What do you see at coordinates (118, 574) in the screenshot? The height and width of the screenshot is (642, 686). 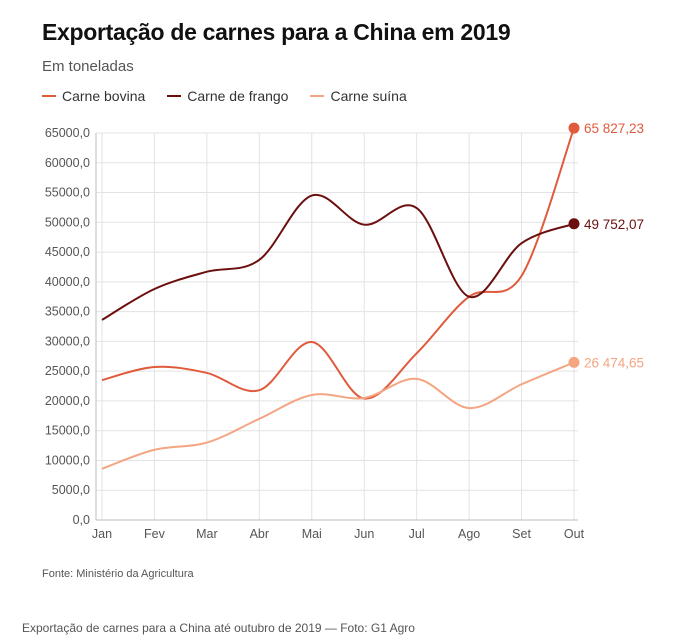 I see `source-note: Fonte: Ministério da Agricultura` at bounding box center [118, 574].